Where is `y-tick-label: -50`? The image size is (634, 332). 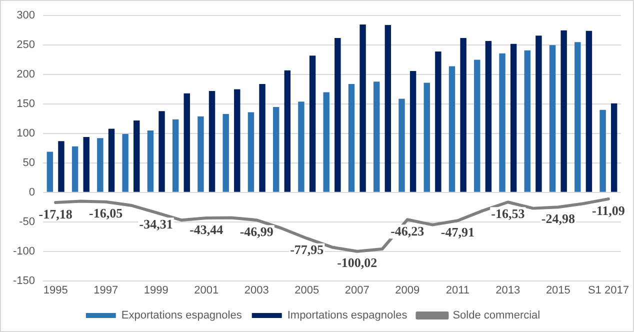
y-tick-label: -50 is located at coordinates (27, 222).